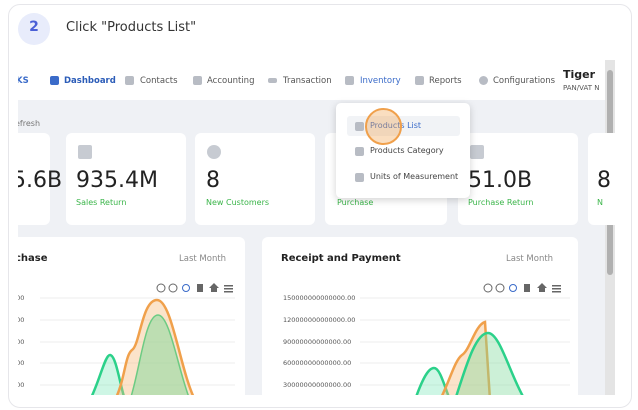  I want to click on nav-item: KS, so click(22, 81).